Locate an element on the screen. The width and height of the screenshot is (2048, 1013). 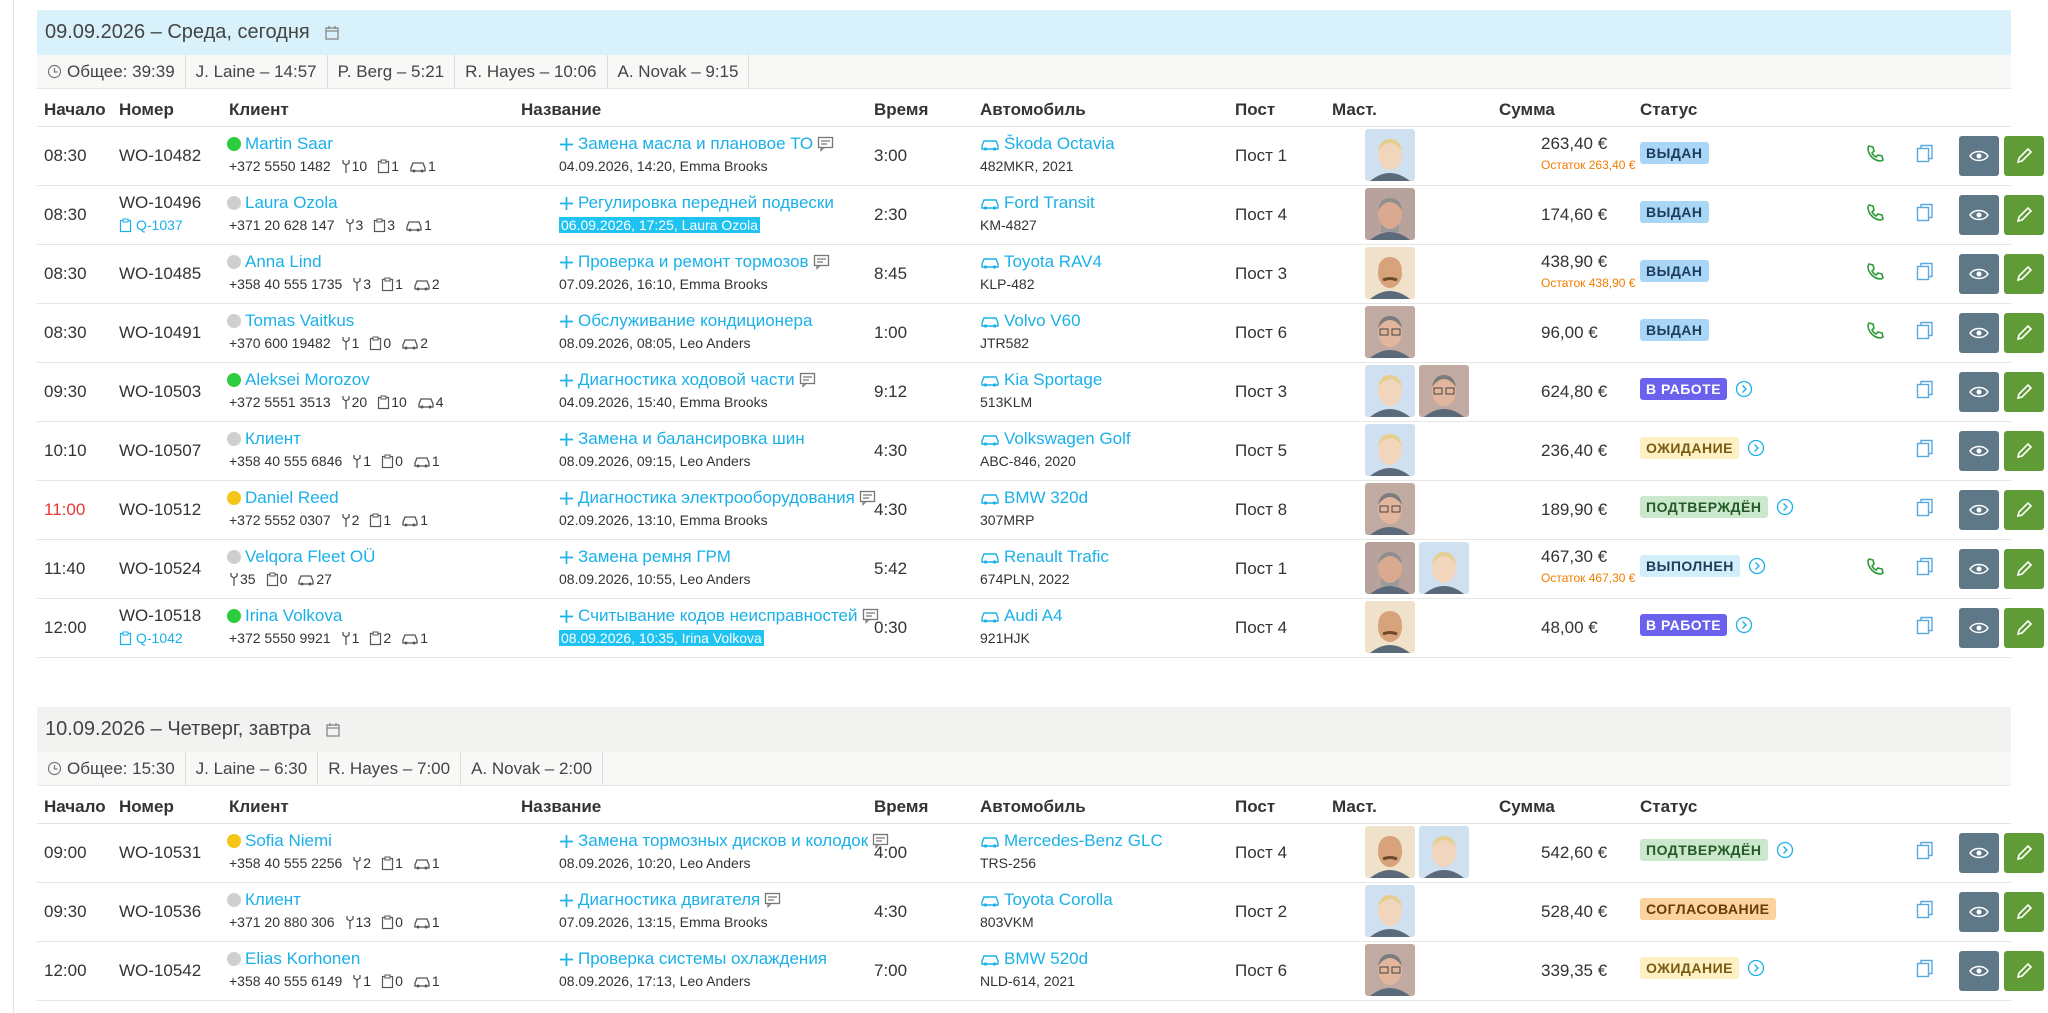
car-name: Mercedes-Benz GLC is located at coordinates (1083, 840).